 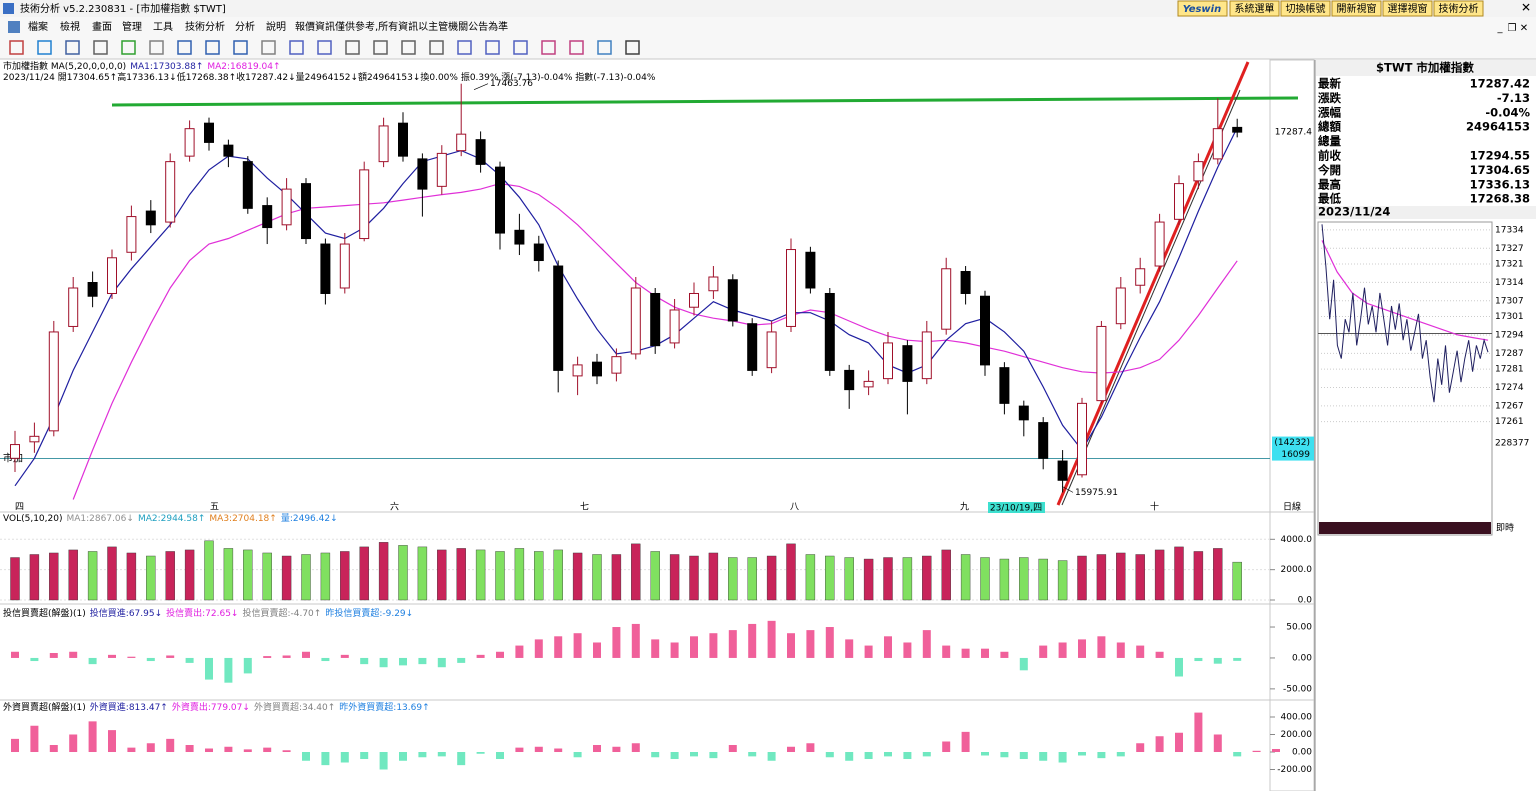 What do you see at coordinates (1500, 28) in the screenshot?
I see `window-control: _` at bounding box center [1500, 28].